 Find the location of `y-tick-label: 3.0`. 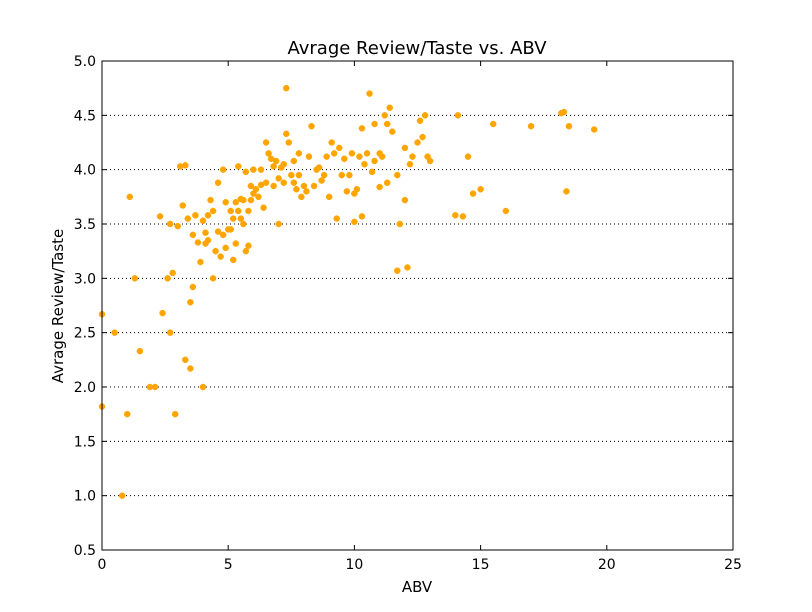

y-tick-label: 3.0 is located at coordinates (85, 279).